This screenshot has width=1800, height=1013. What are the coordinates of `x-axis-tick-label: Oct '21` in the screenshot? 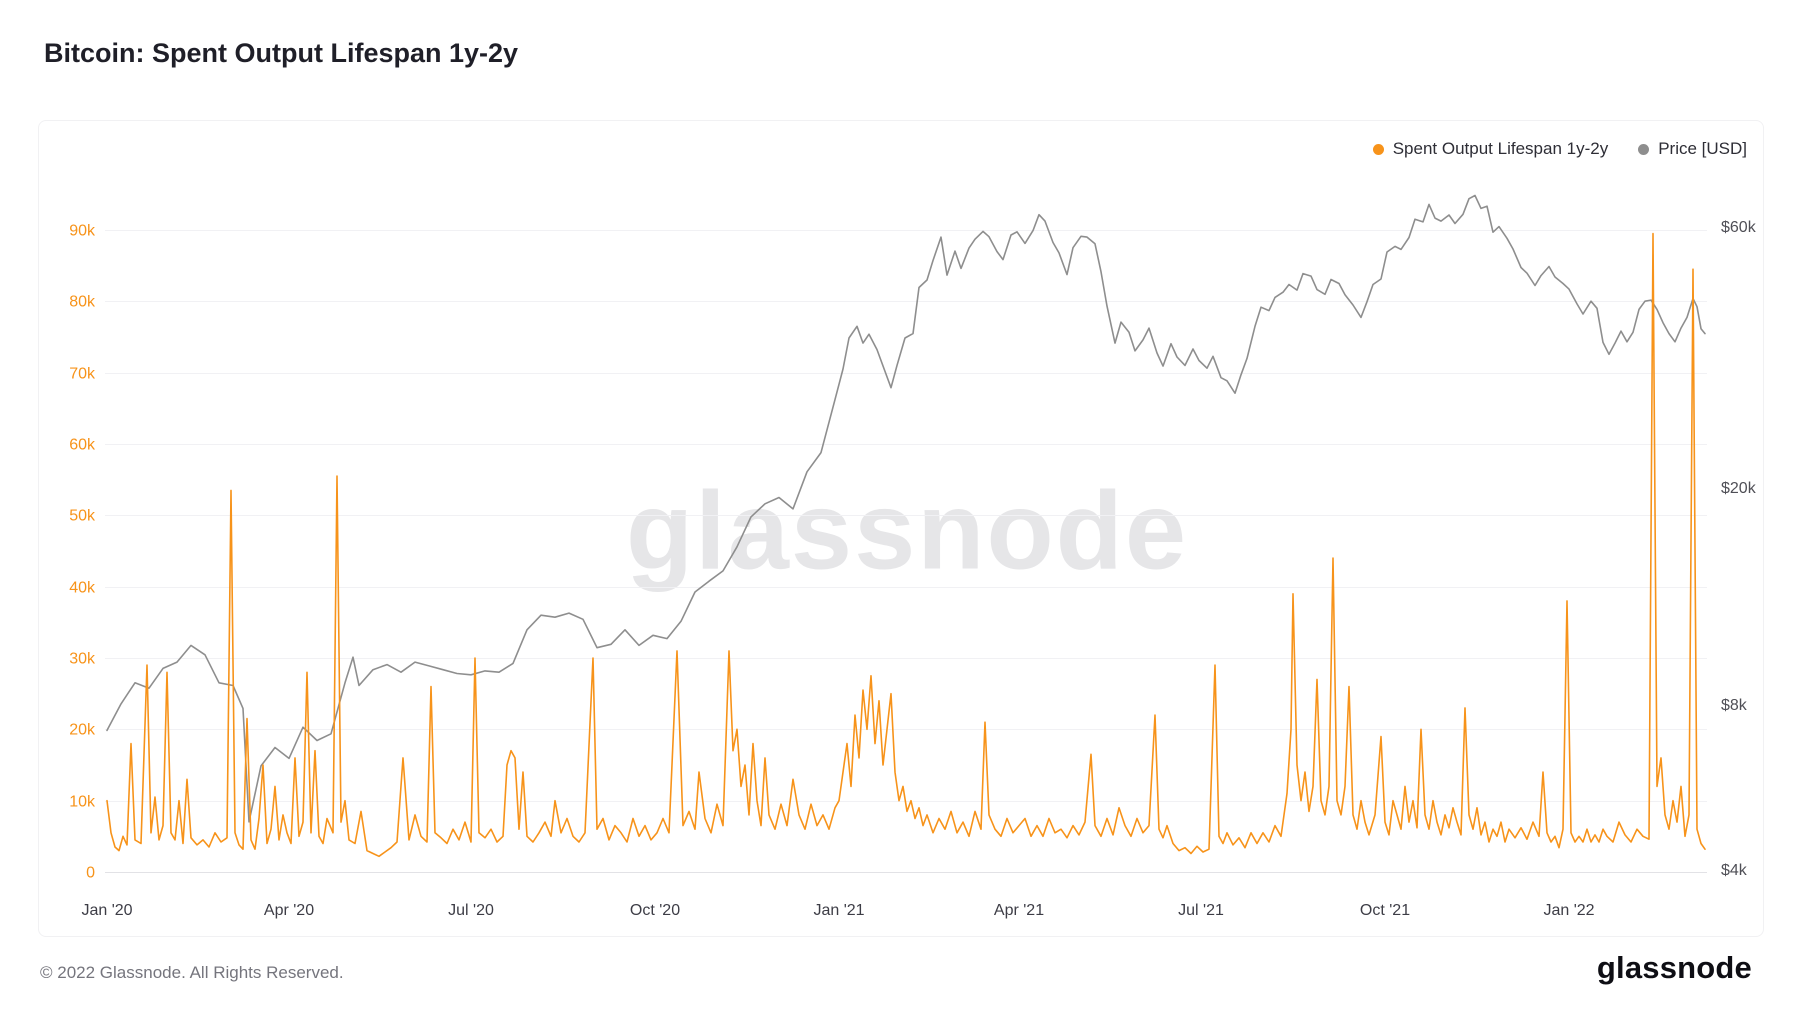 It's located at (1385, 910).